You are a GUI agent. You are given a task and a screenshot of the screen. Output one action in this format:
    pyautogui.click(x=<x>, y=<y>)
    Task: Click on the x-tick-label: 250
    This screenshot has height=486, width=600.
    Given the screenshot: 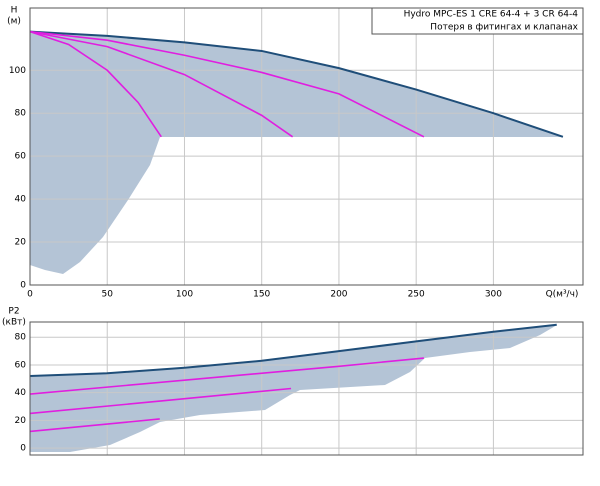 What is the action you would take?
    pyautogui.click(x=416, y=295)
    